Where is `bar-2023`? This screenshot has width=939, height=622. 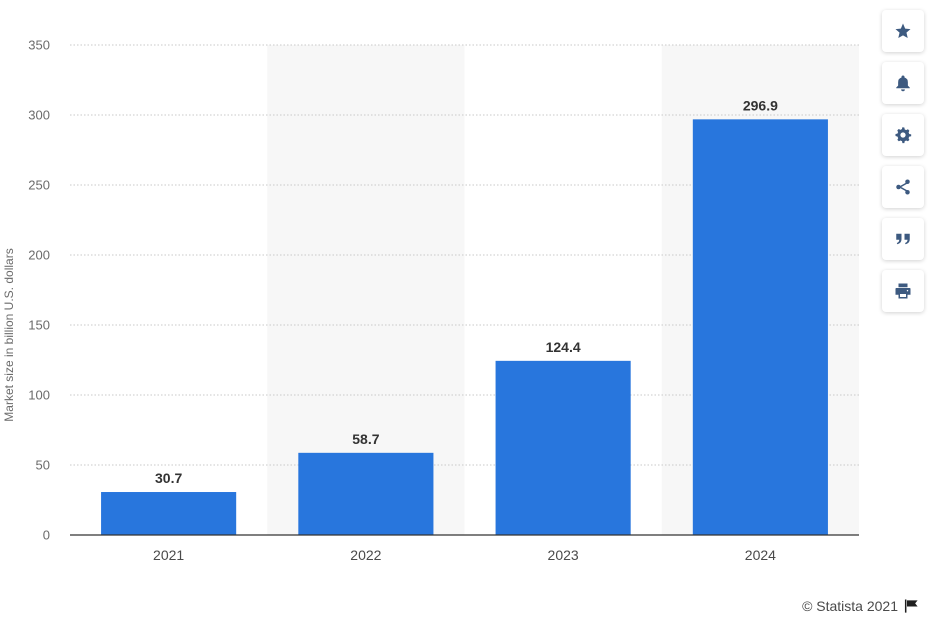
bar-2023 is located at coordinates (563, 447).